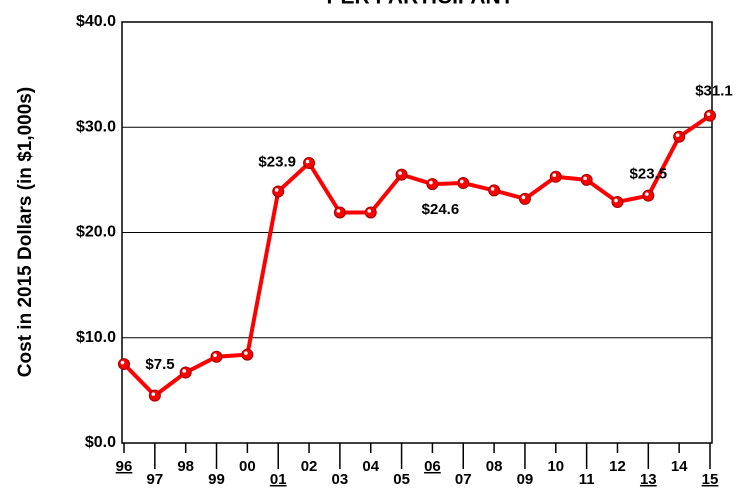  What do you see at coordinates (441, 209) in the screenshot?
I see `data-label: $24.6` at bounding box center [441, 209].